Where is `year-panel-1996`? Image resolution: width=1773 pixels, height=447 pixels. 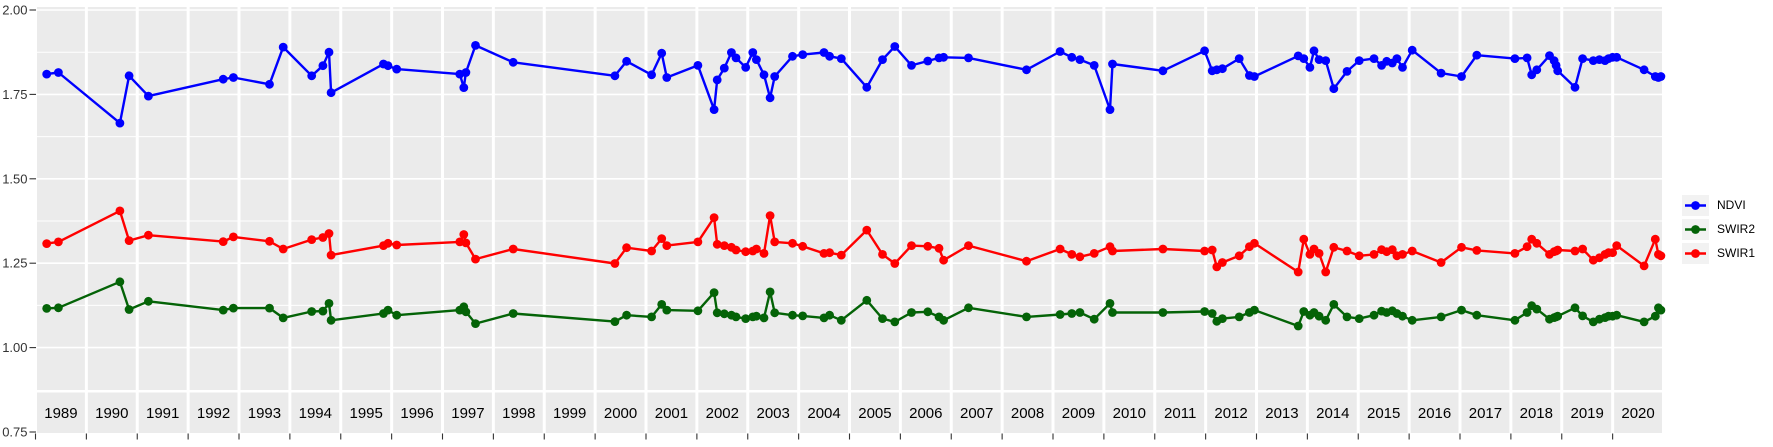
year-panel-1996 is located at coordinates (417, 198).